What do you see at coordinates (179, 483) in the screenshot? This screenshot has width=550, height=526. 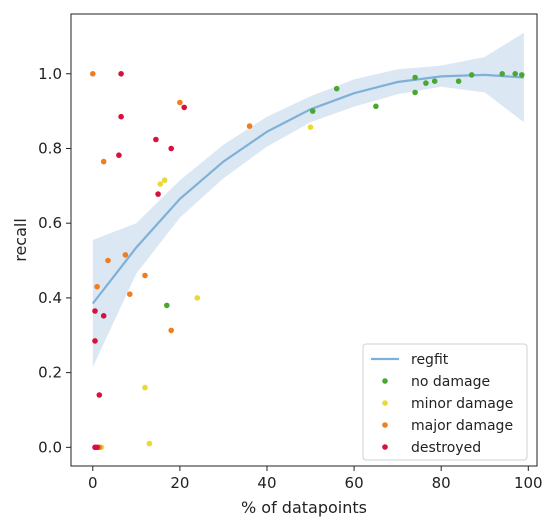 I see `x-tick-label: 20` at bounding box center [179, 483].